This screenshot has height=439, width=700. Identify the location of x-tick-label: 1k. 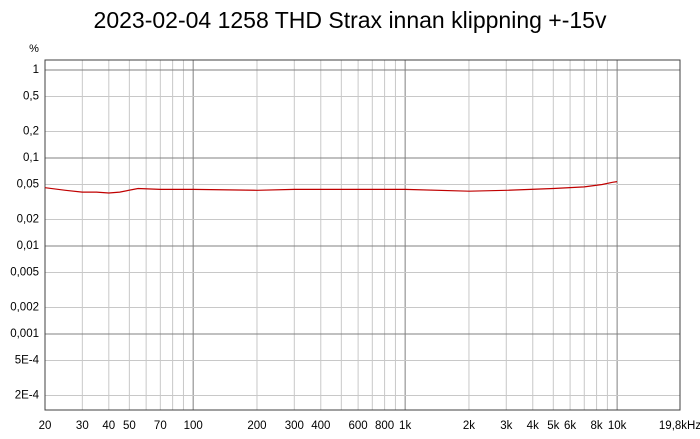
(405, 426).